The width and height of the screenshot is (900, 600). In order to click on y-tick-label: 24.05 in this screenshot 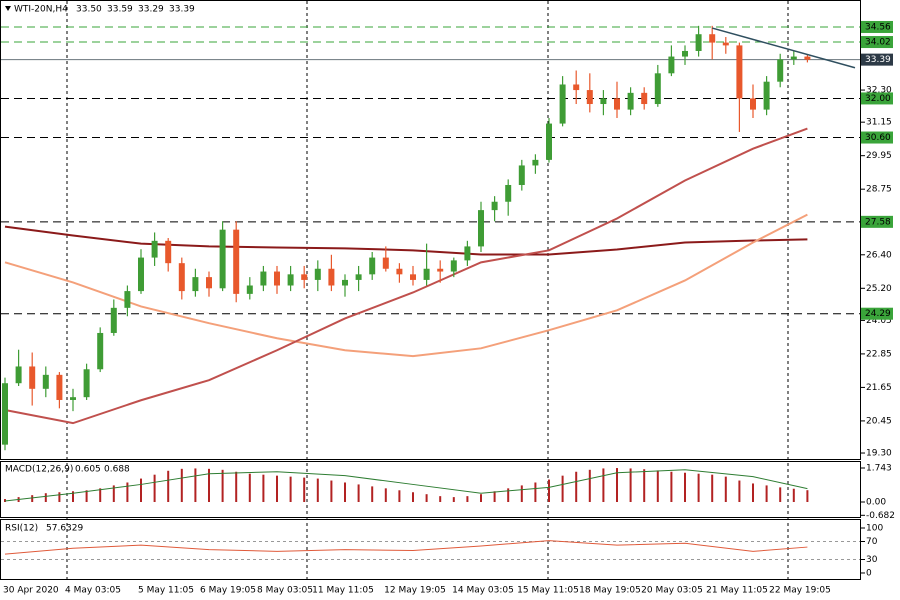, I will do `click(879, 321)`.